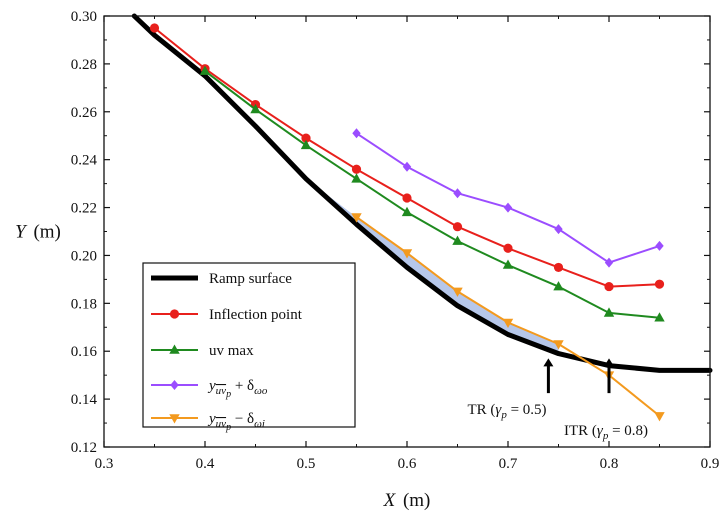 The height and width of the screenshot is (518, 721). I want to click on x-axis-var: X, so click(390, 500).